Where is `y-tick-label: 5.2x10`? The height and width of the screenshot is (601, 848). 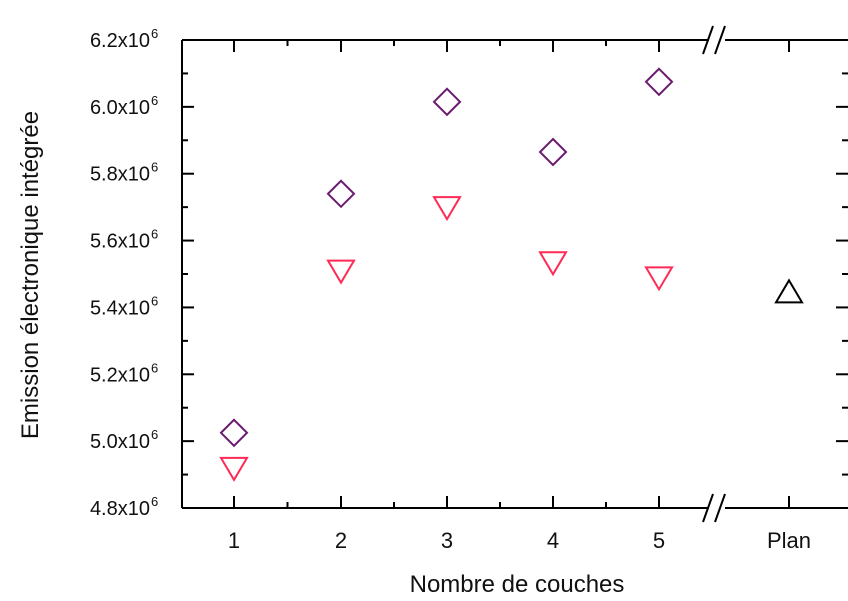
y-tick-label: 5.2x10 is located at coordinates (120, 375).